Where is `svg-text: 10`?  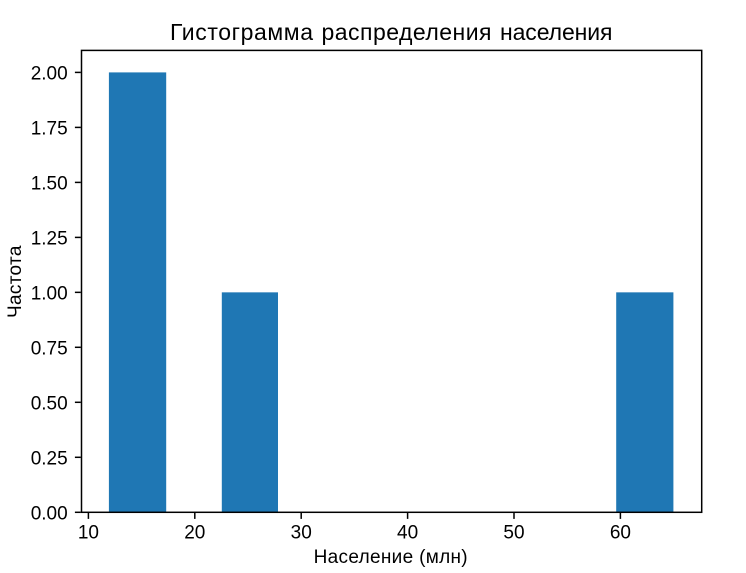
svg-text: 10 is located at coordinates (88, 532).